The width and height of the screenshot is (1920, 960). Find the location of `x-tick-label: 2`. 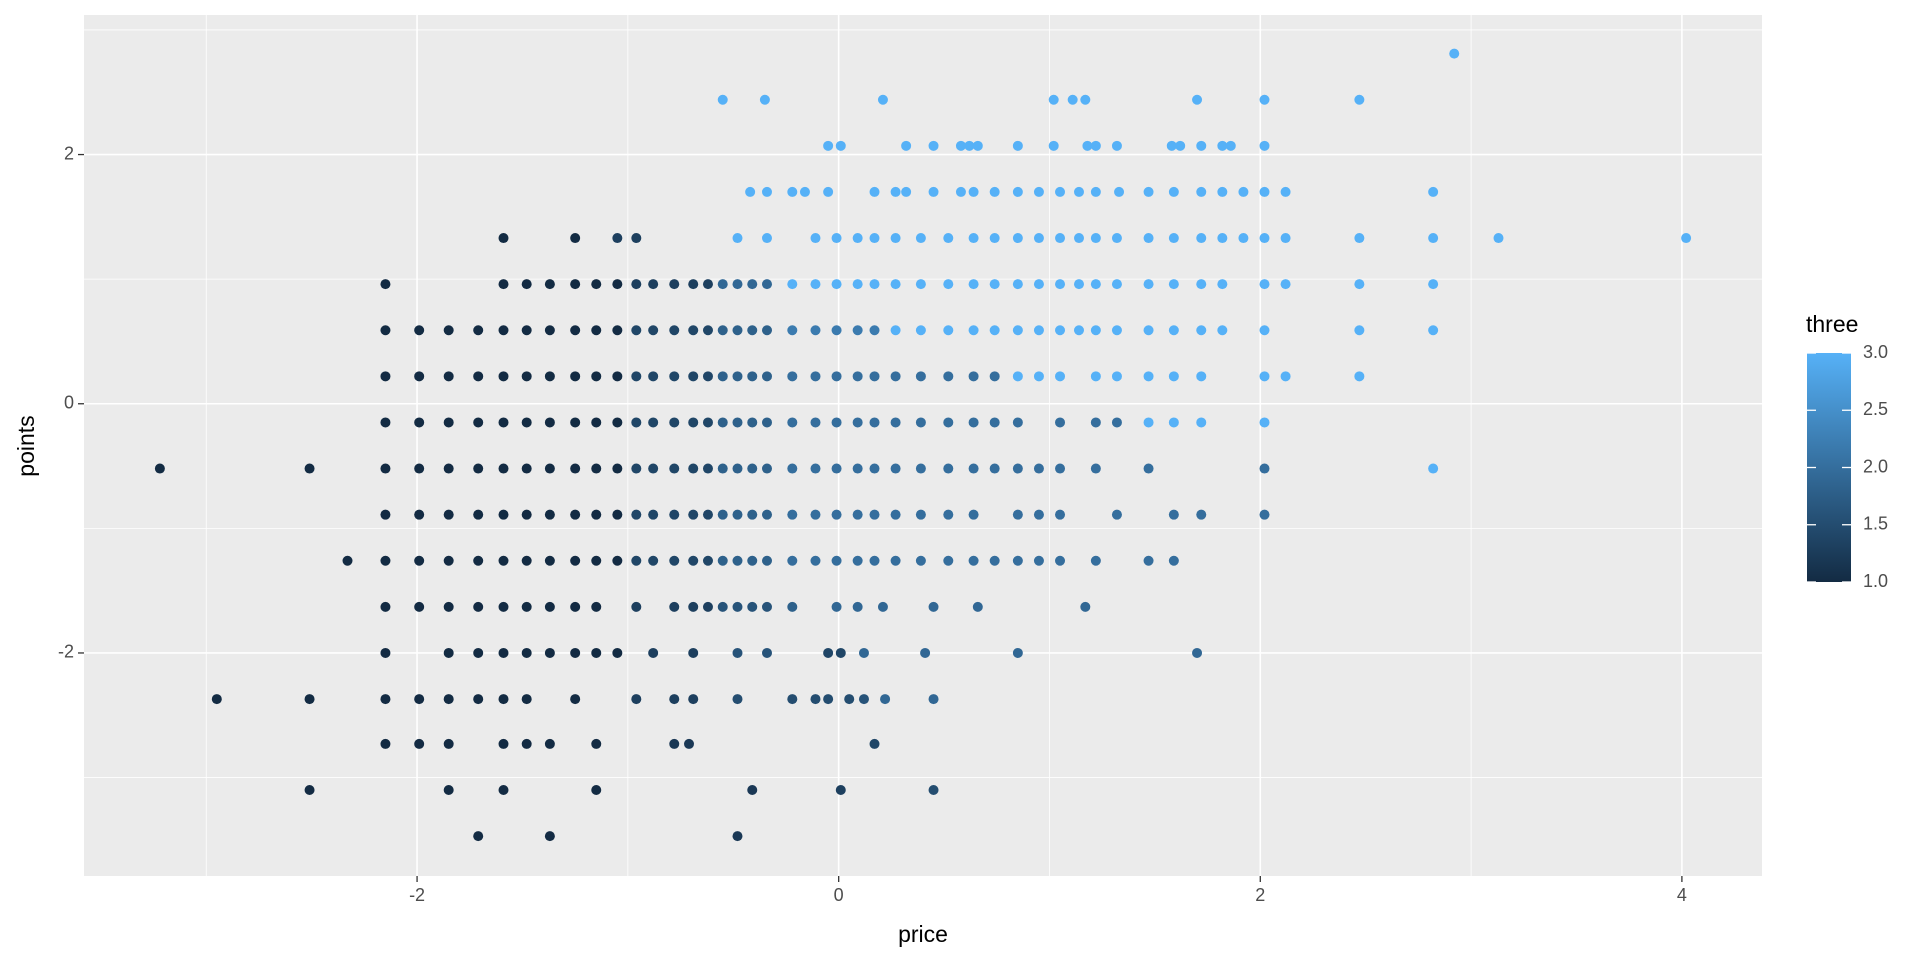

x-tick-label: 2 is located at coordinates (1260, 895).